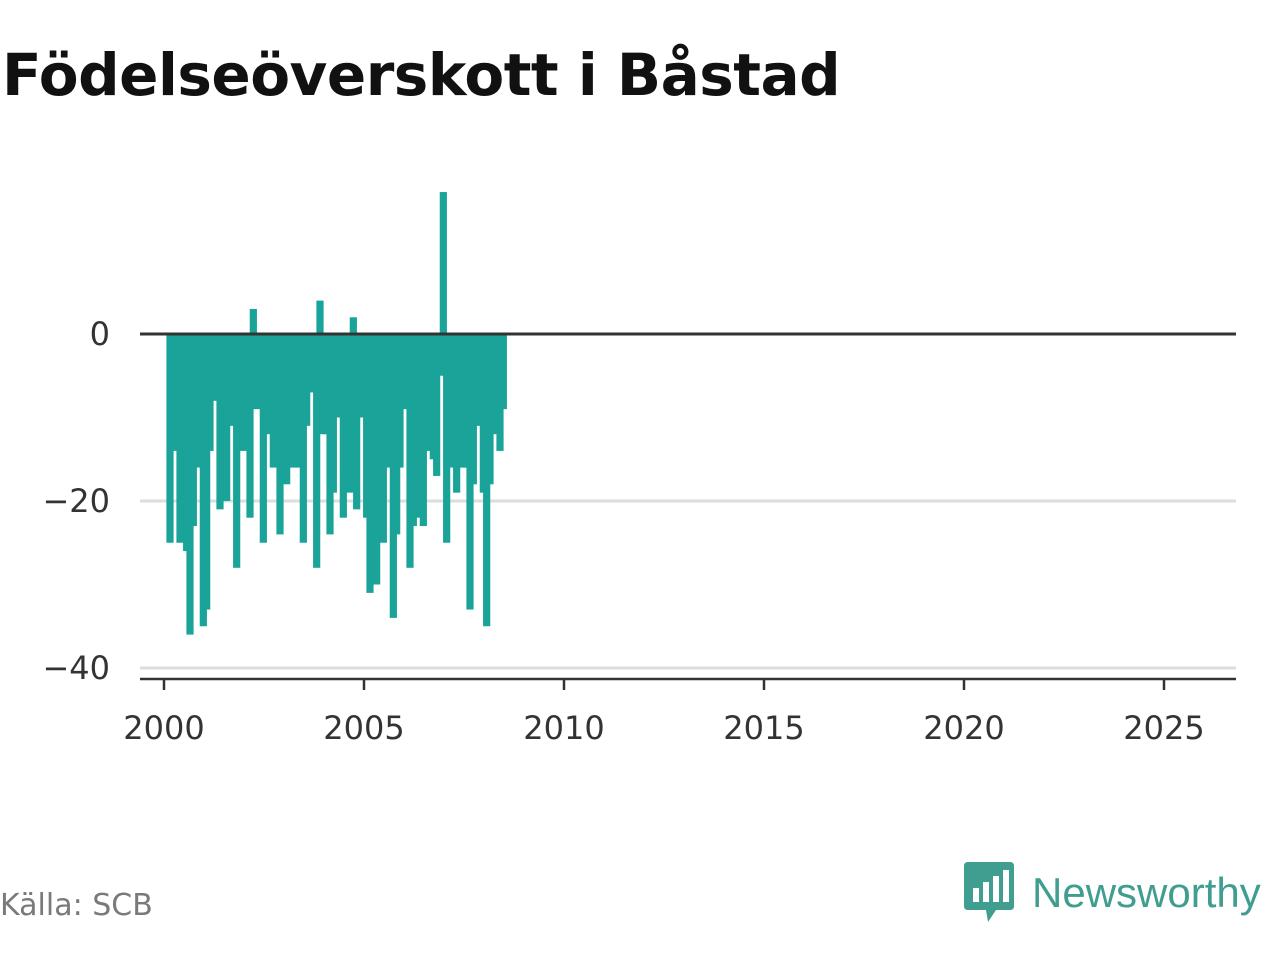 This screenshot has width=1280, height=960. Describe the element at coordinates (763, 728) in the screenshot. I see `x-tick-label: 2015` at that location.